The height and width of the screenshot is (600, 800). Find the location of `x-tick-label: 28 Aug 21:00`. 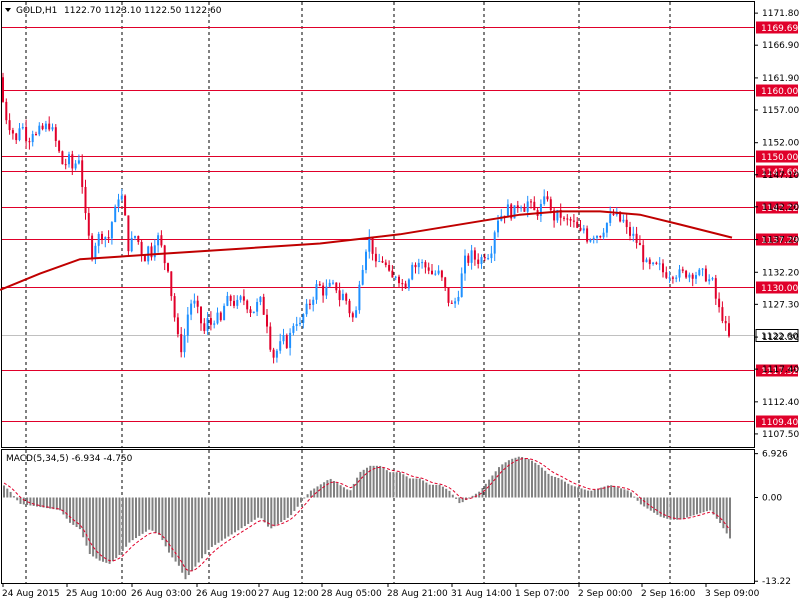

x-tick-label: 28 Aug 21:00 is located at coordinates (417, 594).